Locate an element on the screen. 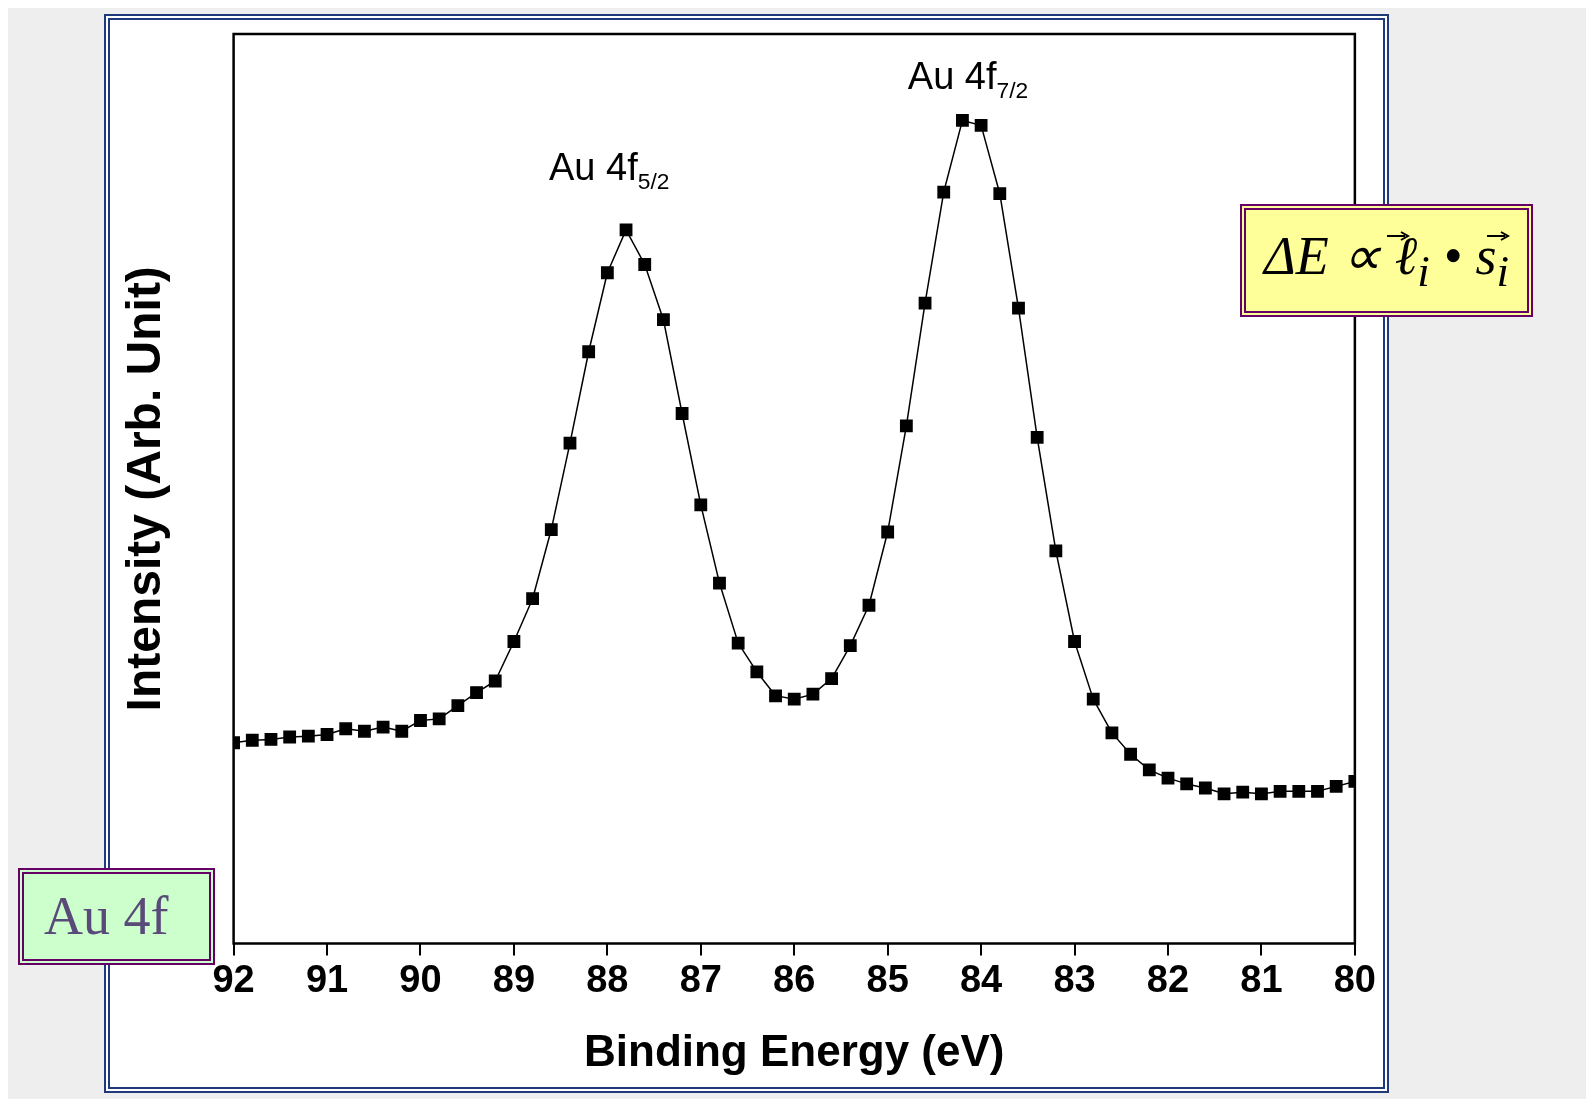 This screenshot has height=1107, width=1594. x-tick-label: 83 is located at coordinates (1074, 978).